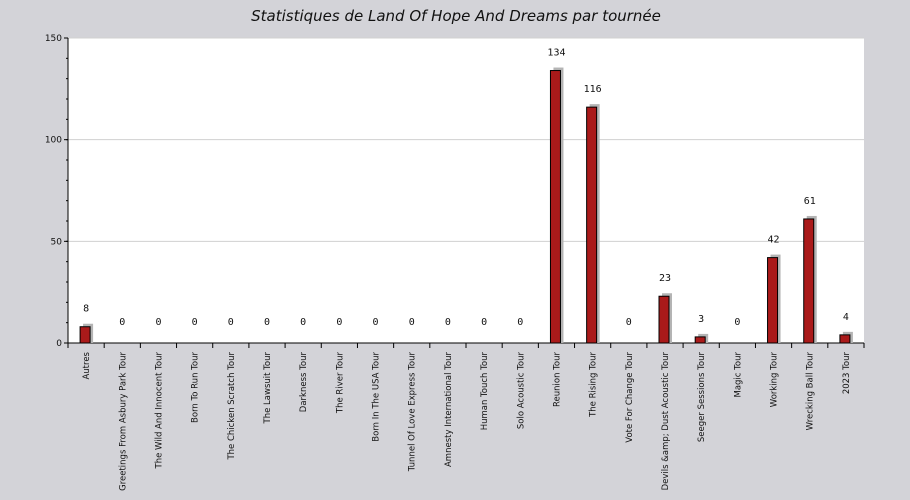 The image size is (910, 500). Describe the element at coordinates (86, 309) in the screenshot. I see `data-label: 8` at that location.